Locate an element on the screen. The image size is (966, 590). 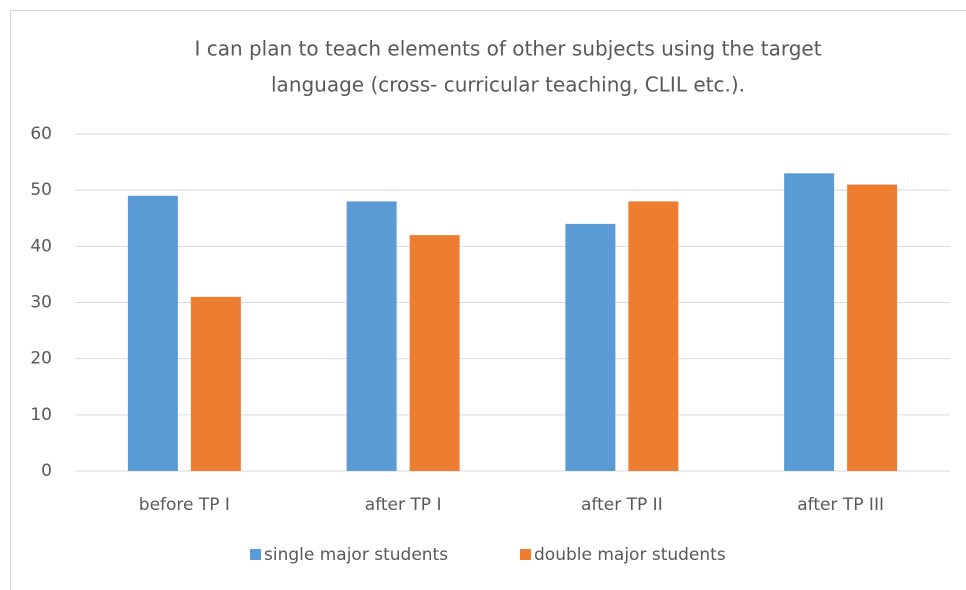
x-tick-label: after TP II is located at coordinates (622, 505).